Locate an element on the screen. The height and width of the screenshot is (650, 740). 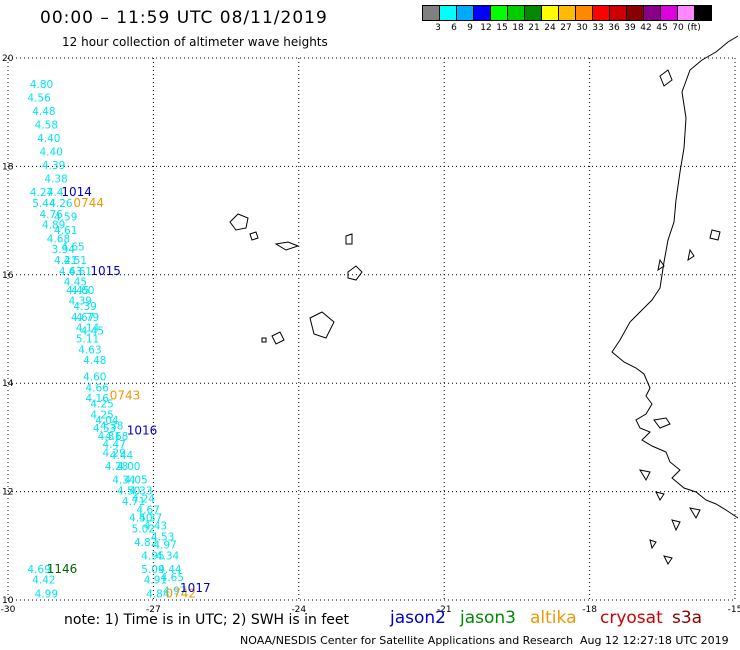
satellite-jason2: jason2 is located at coordinates (418, 618).